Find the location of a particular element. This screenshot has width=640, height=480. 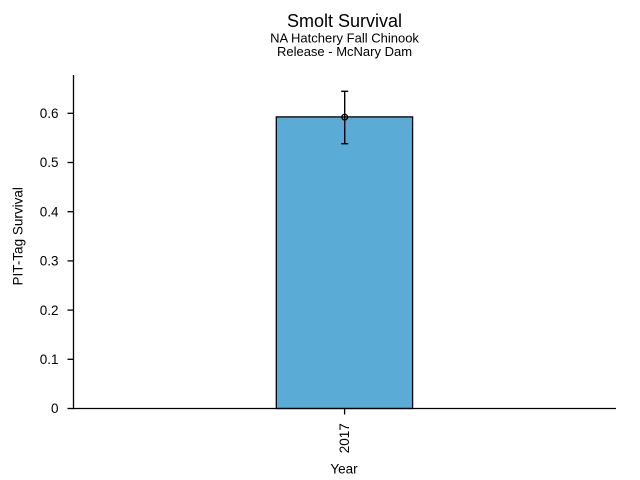

svg-text: 0 is located at coordinates (55, 408).